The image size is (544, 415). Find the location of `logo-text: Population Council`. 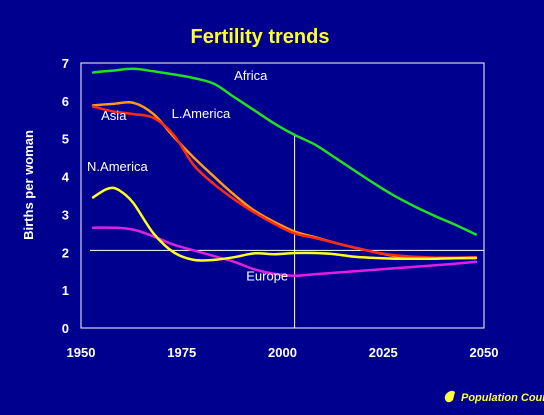

logo-text: Population Council is located at coordinates (502, 398).